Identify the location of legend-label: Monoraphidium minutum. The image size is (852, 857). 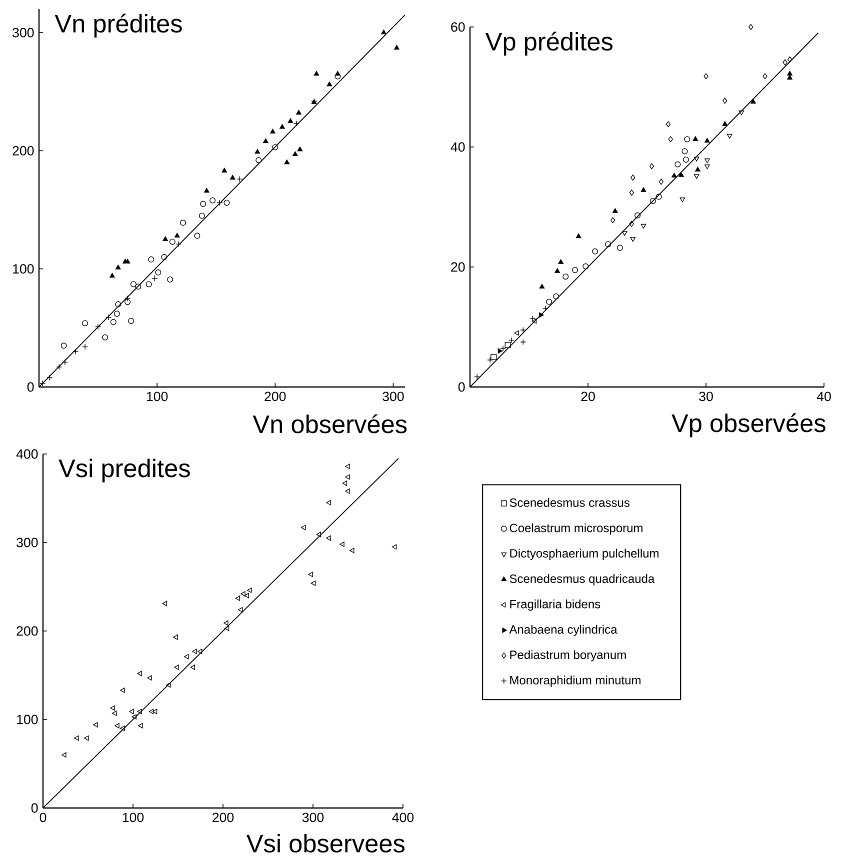
(575, 681).